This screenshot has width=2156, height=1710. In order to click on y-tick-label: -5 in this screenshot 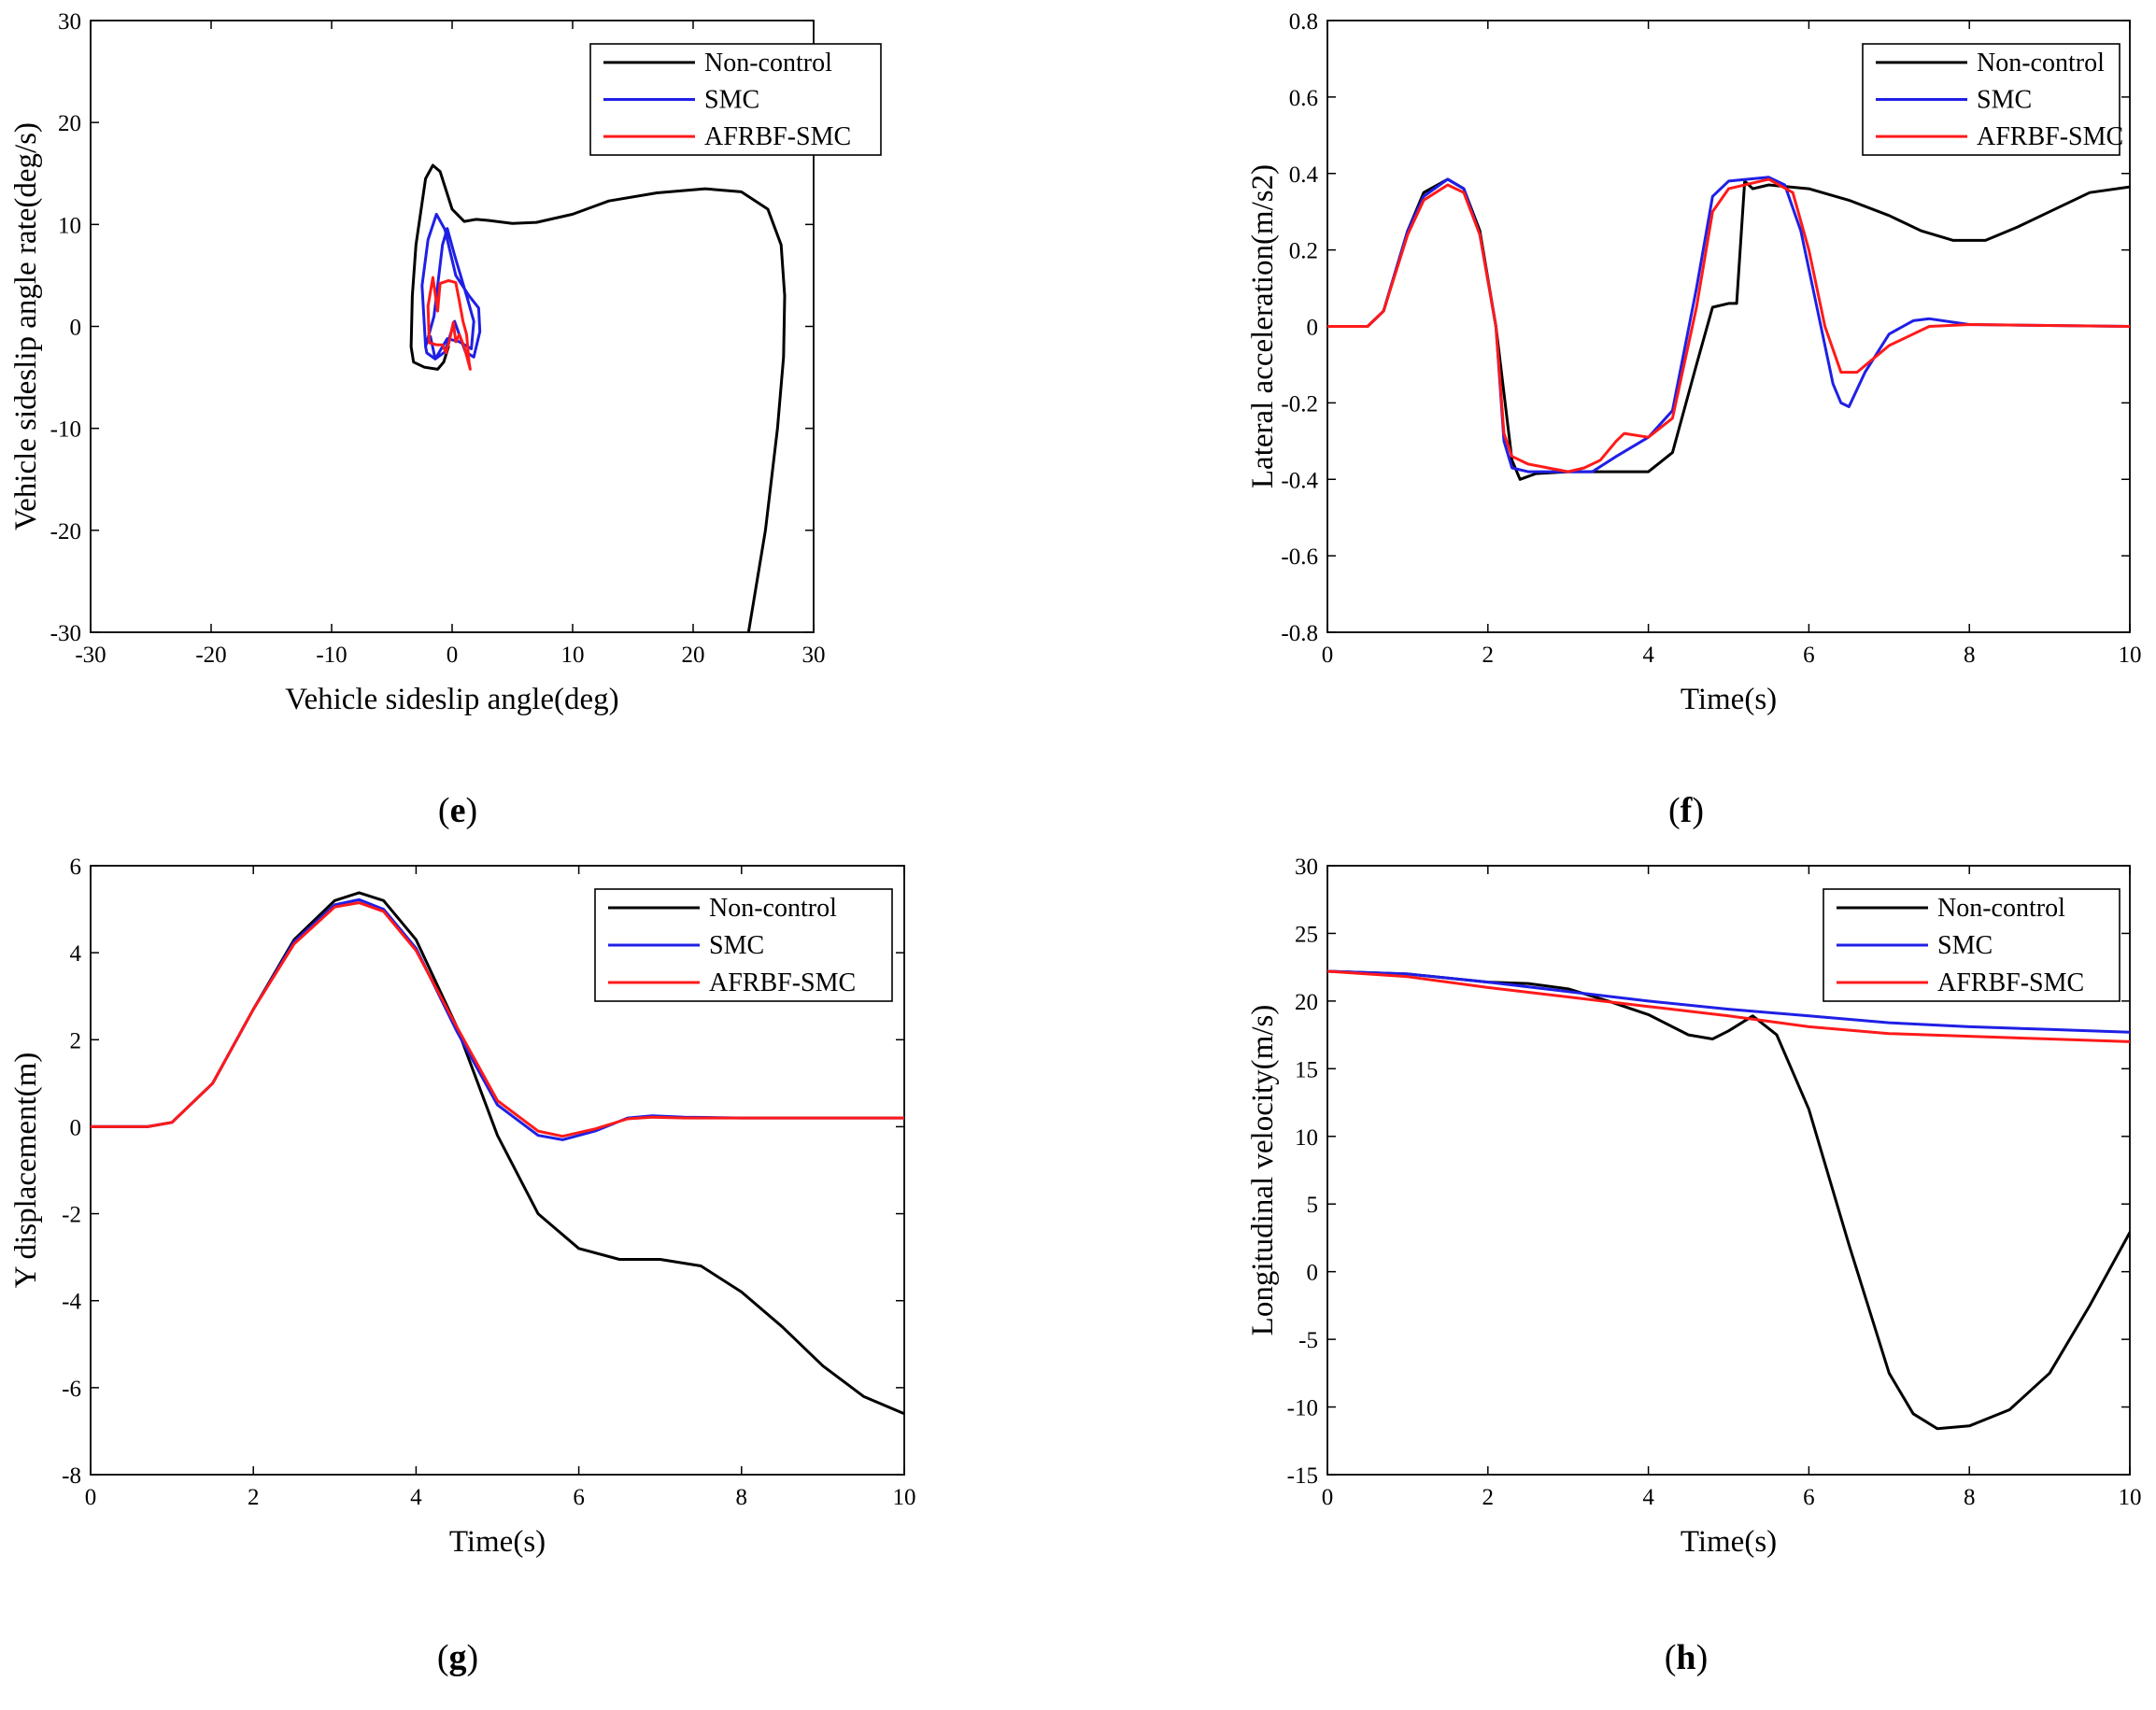, I will do `click(1308, 1340)`.